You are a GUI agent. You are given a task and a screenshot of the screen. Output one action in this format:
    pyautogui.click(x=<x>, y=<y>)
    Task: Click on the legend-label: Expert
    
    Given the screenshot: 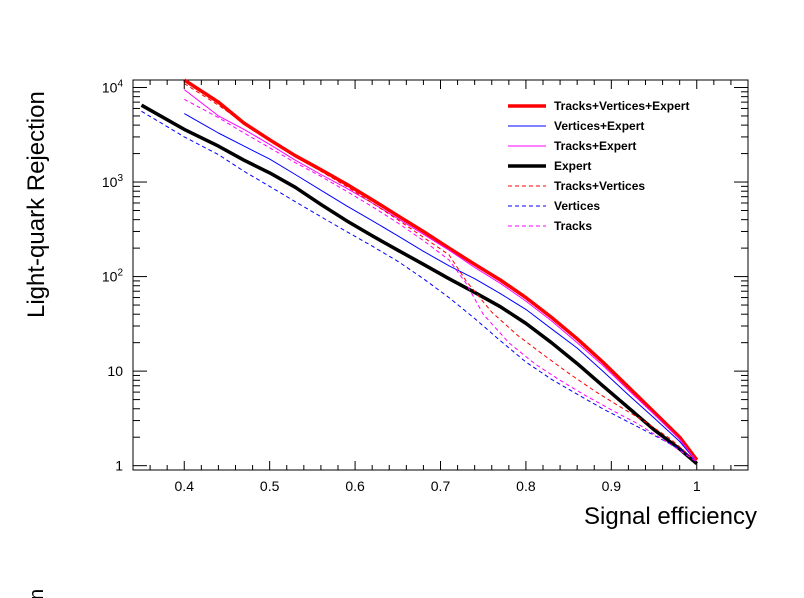 What is the action you would take?
    pyautogui.click(x=572, y=166)
    